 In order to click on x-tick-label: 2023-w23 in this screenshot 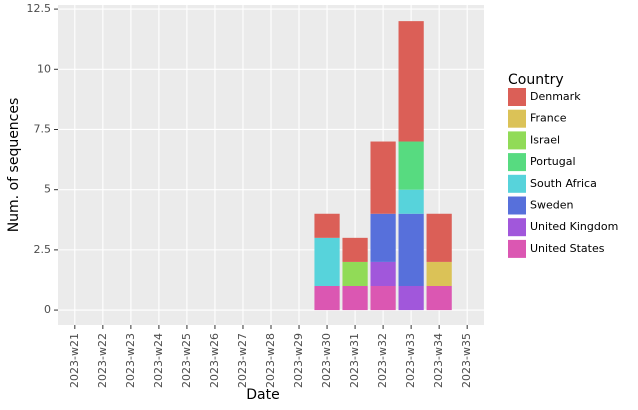, I will do `click(130, 360)`.